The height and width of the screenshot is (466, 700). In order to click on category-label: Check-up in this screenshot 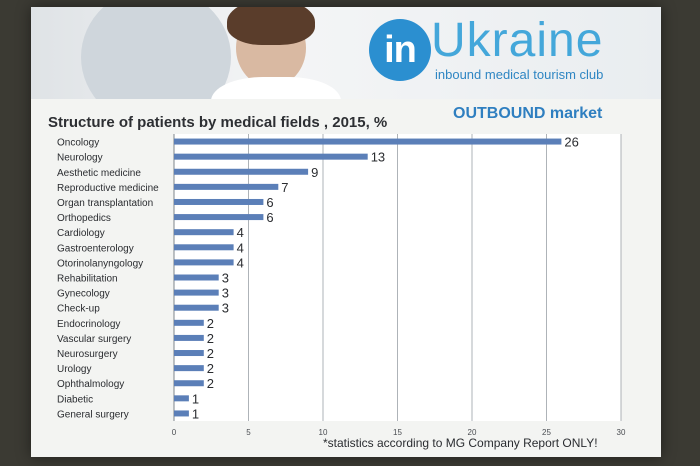, I will do `click(78, 309)`.